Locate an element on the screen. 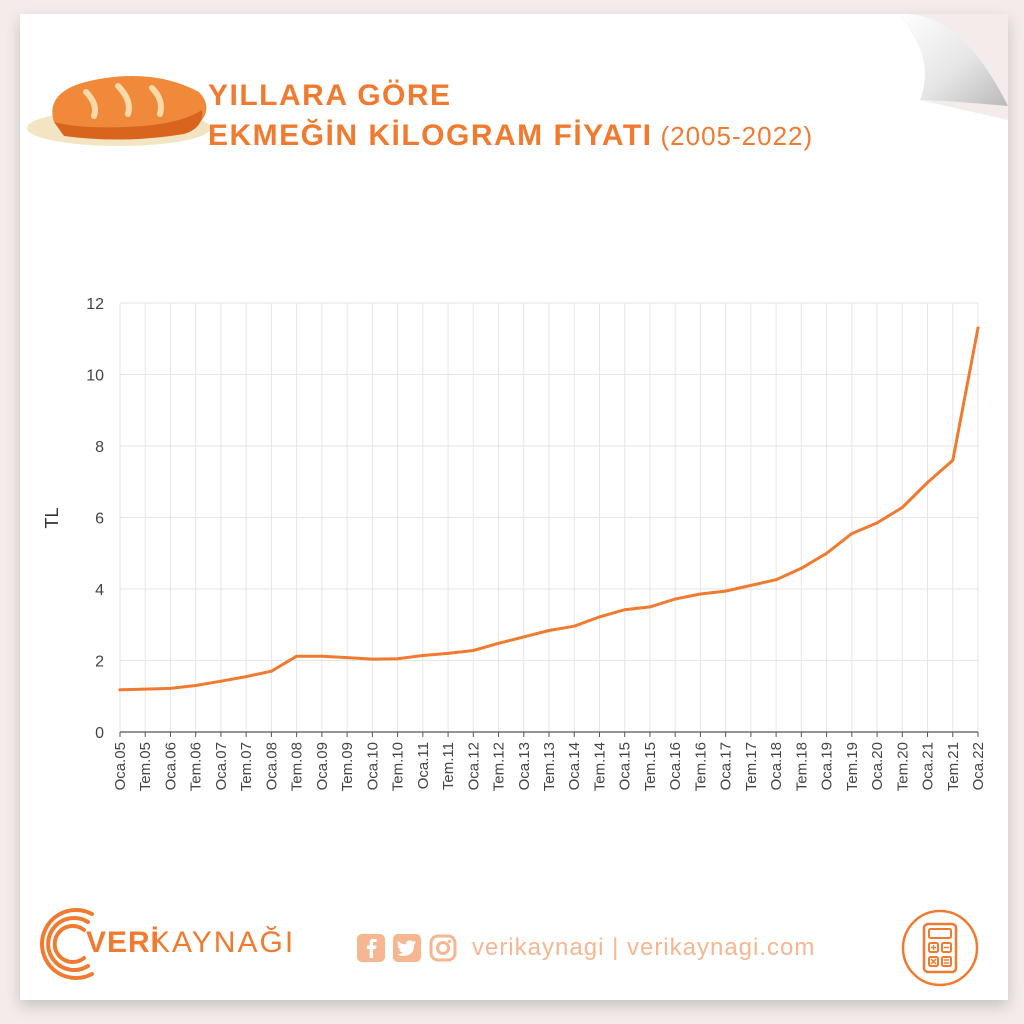 Image resolution: width=1024 pixels, height=1024 pixels. social-links: verikaynagi | verikaynagi.com is located at coordinates (585, 948).